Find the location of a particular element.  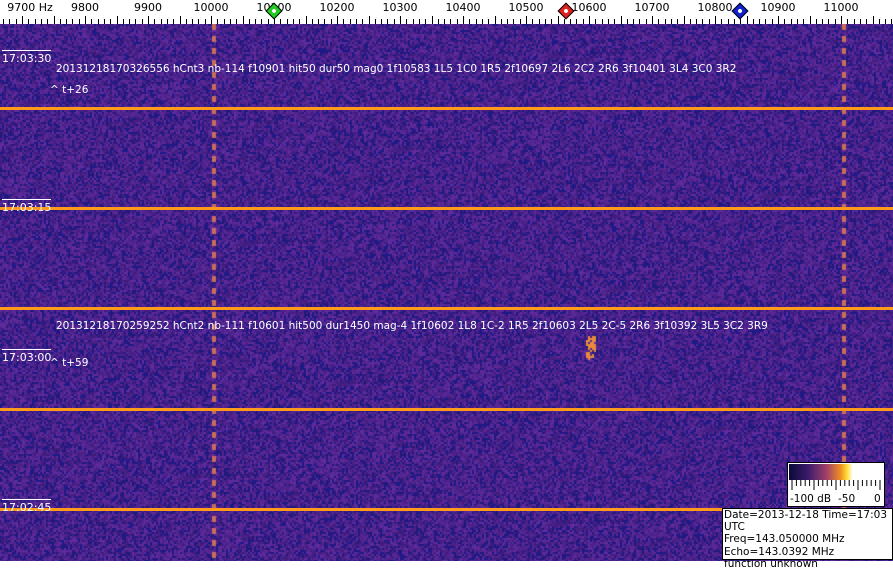

function-status: function unknown is located at coordinates (771, 563).